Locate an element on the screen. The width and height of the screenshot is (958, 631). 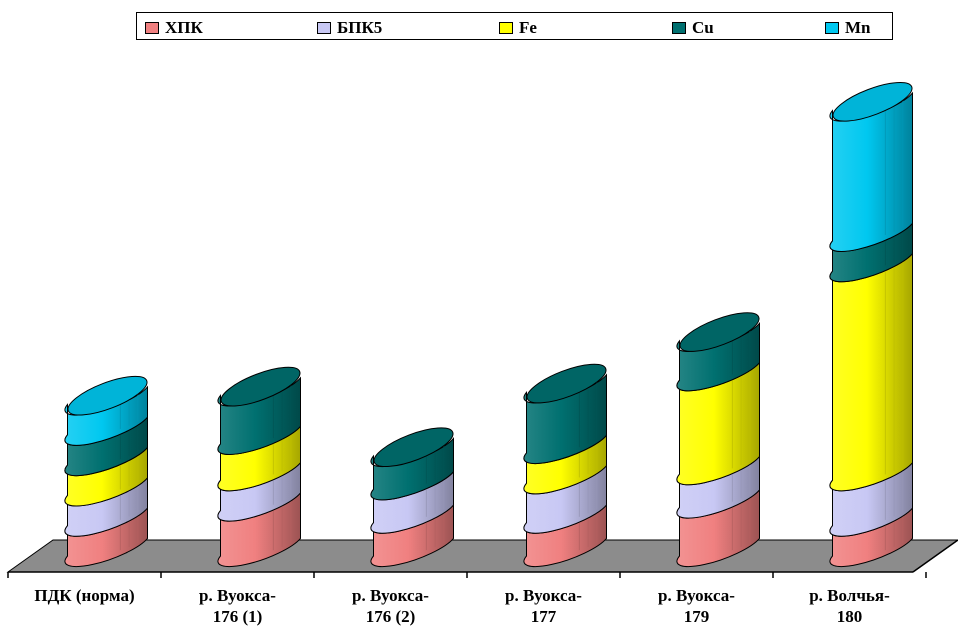
legend-label: Mn is located at coordinates (858, 27).